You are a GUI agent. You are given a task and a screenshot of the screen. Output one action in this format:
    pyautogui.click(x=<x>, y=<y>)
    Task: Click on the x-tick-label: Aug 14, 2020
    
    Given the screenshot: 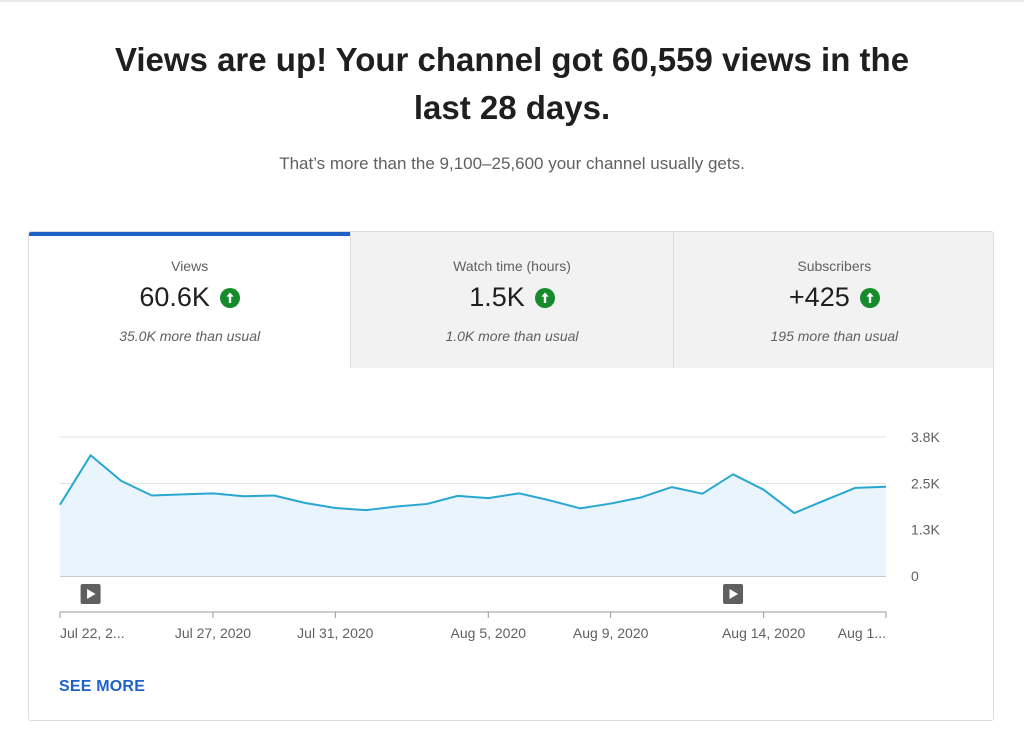 What is the action you would take?
    pyautogui.click(x=764, y=633)
    